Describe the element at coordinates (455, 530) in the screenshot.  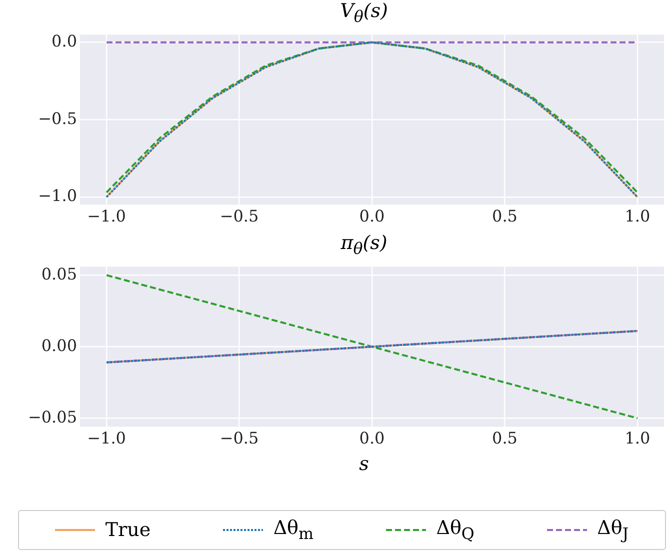
I see `legend-label: Δθ$_{Q}$` at that location.